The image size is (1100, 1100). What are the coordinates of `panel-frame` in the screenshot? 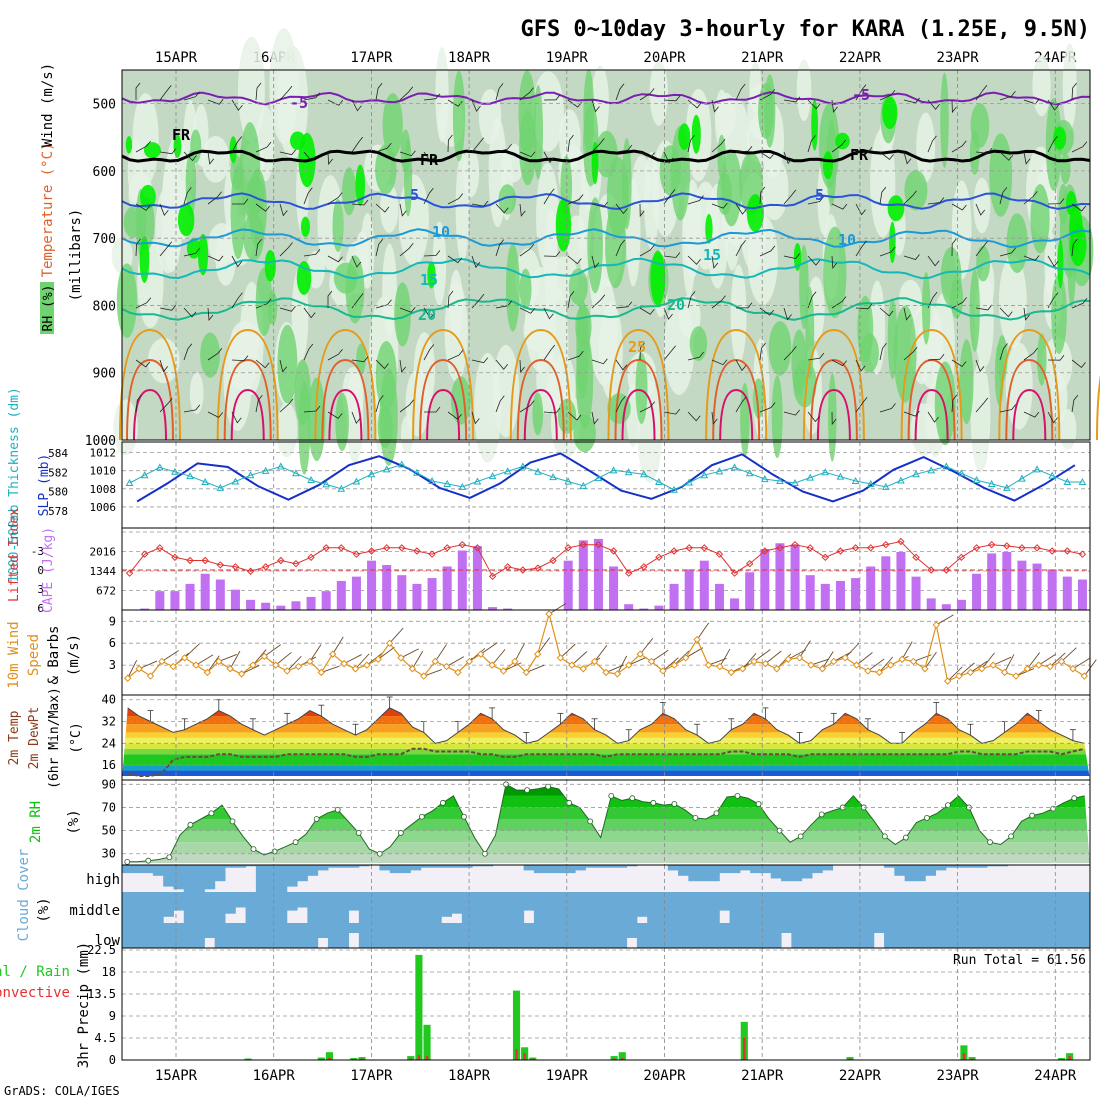 It's located at (606, 1004).